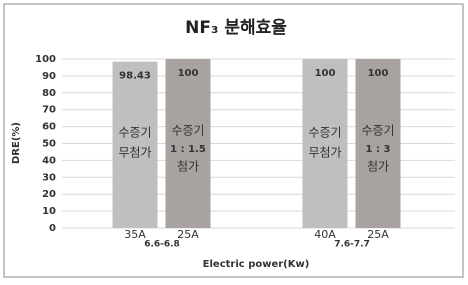 The width and height of the screenshot is (468, 285). I want to click on bar-text: 1 : 1.5, so click(188, 149).